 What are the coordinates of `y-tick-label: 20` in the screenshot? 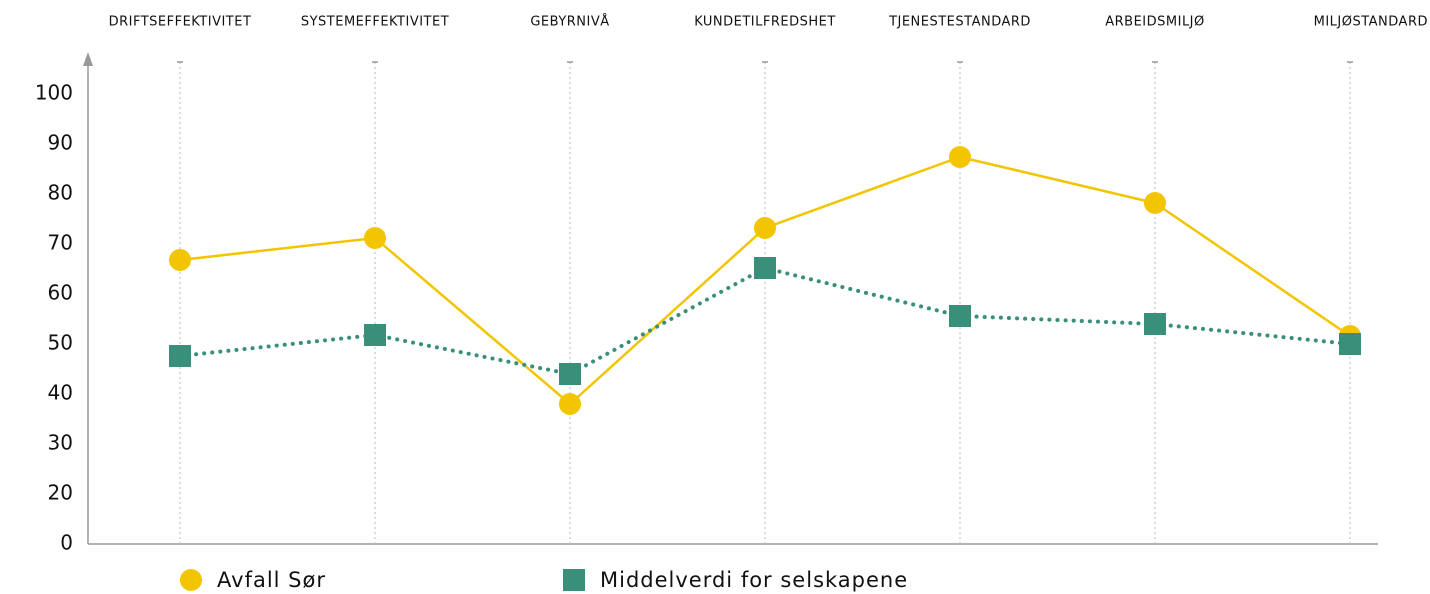 It's located at (60, 493).